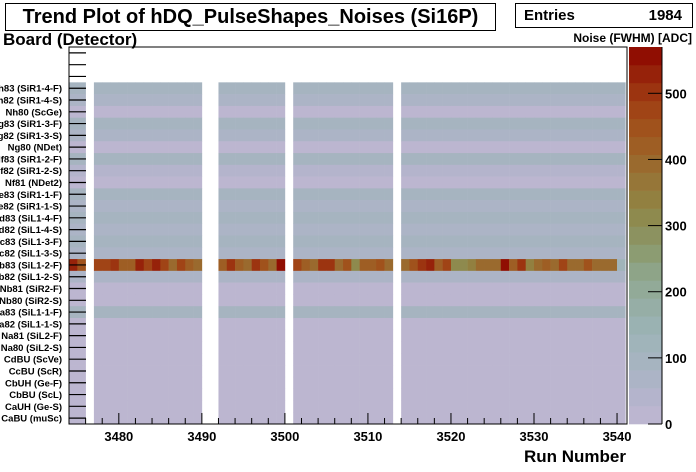 Image resolution: width=696 pixels, height=472 pixels. Describe the element at coordinates (645, 289) in the screenshot. I see `colorbar-segment` at that location.